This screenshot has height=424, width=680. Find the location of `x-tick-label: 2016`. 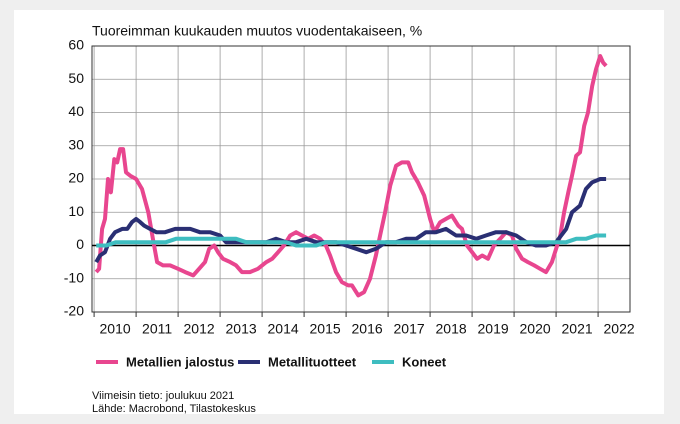

x-tick-label: 2016 is located at coordinates (367, 329).